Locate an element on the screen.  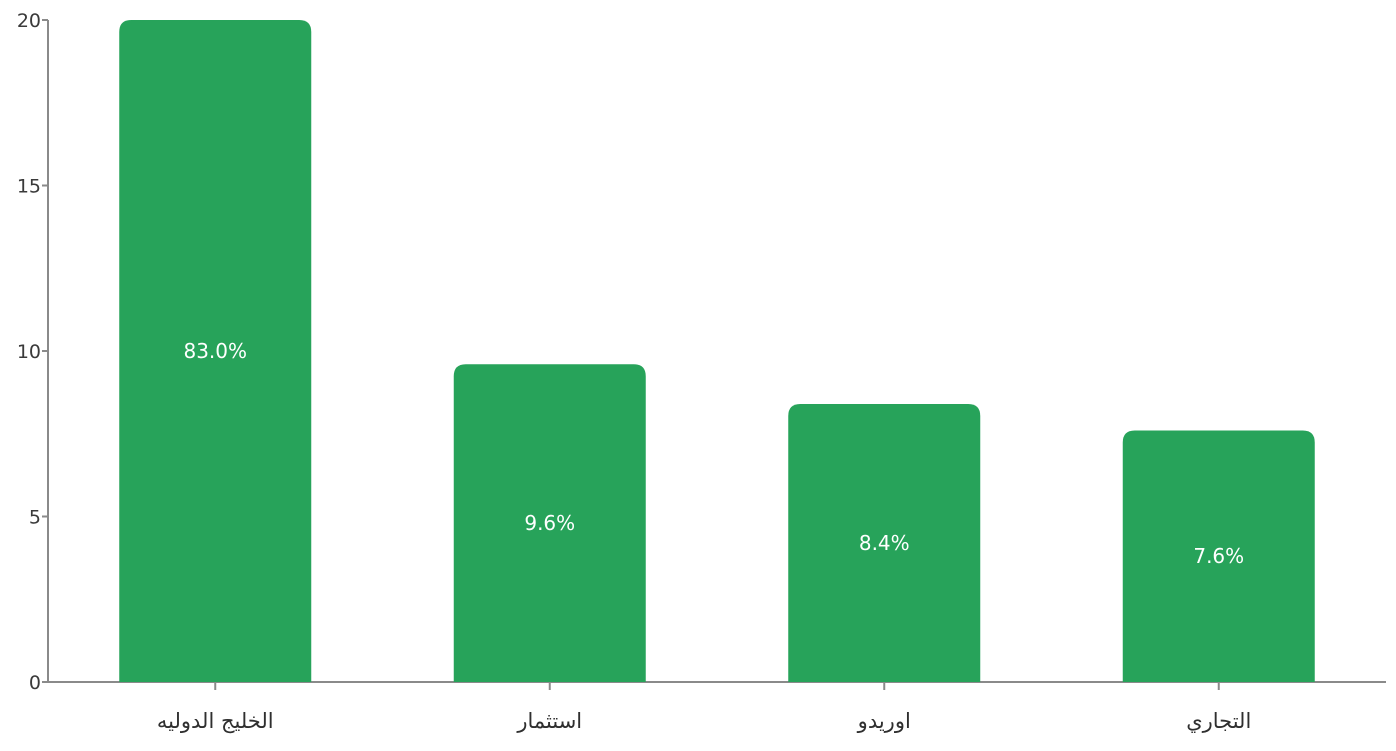
bar-data-label: 7.6% is located at coordinates (1218, 556).